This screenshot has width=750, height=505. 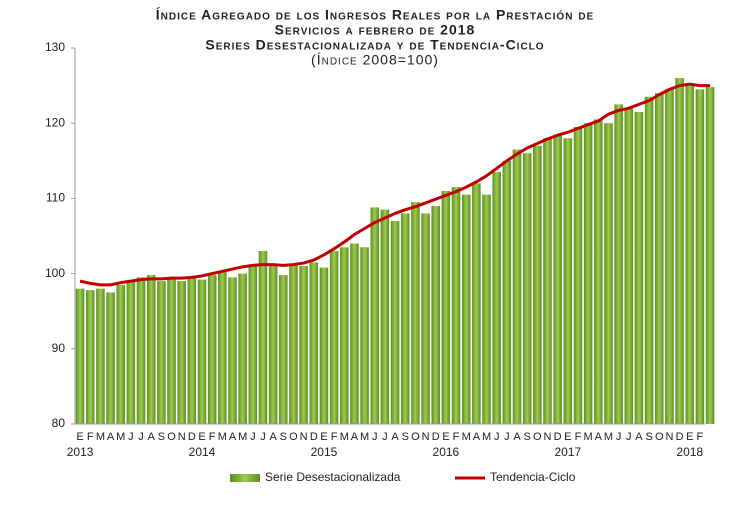 I want to click on y-tick-label: 80, so click(x=59, y=423).